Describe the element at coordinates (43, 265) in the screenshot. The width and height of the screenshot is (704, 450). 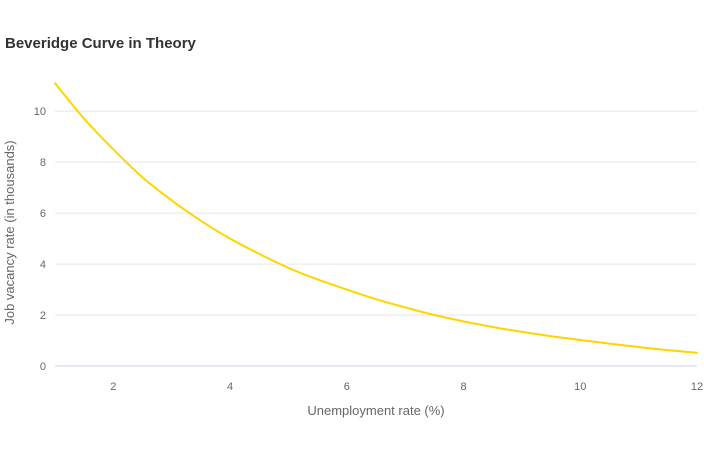
I see `y-tick-label: 4` at that location.